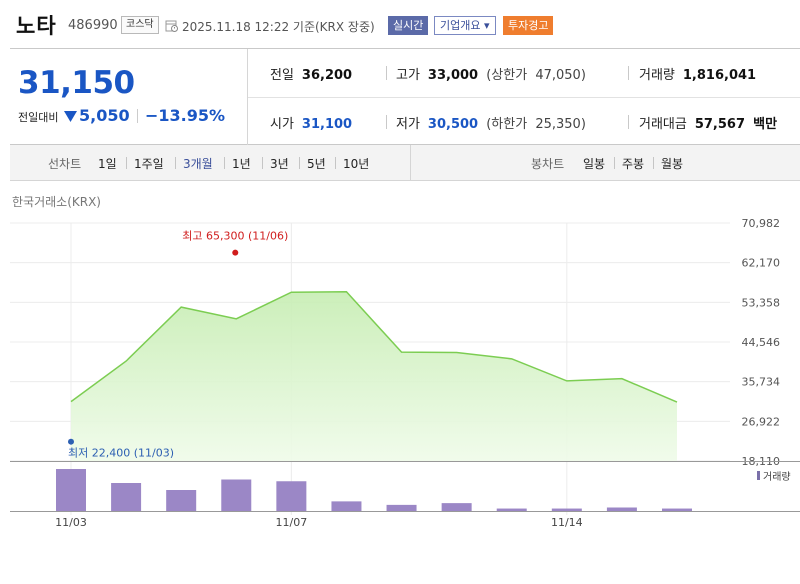  Describe the element at coordinates (282, 124) in the screenshot. I see `open-label: 시가` at that location.